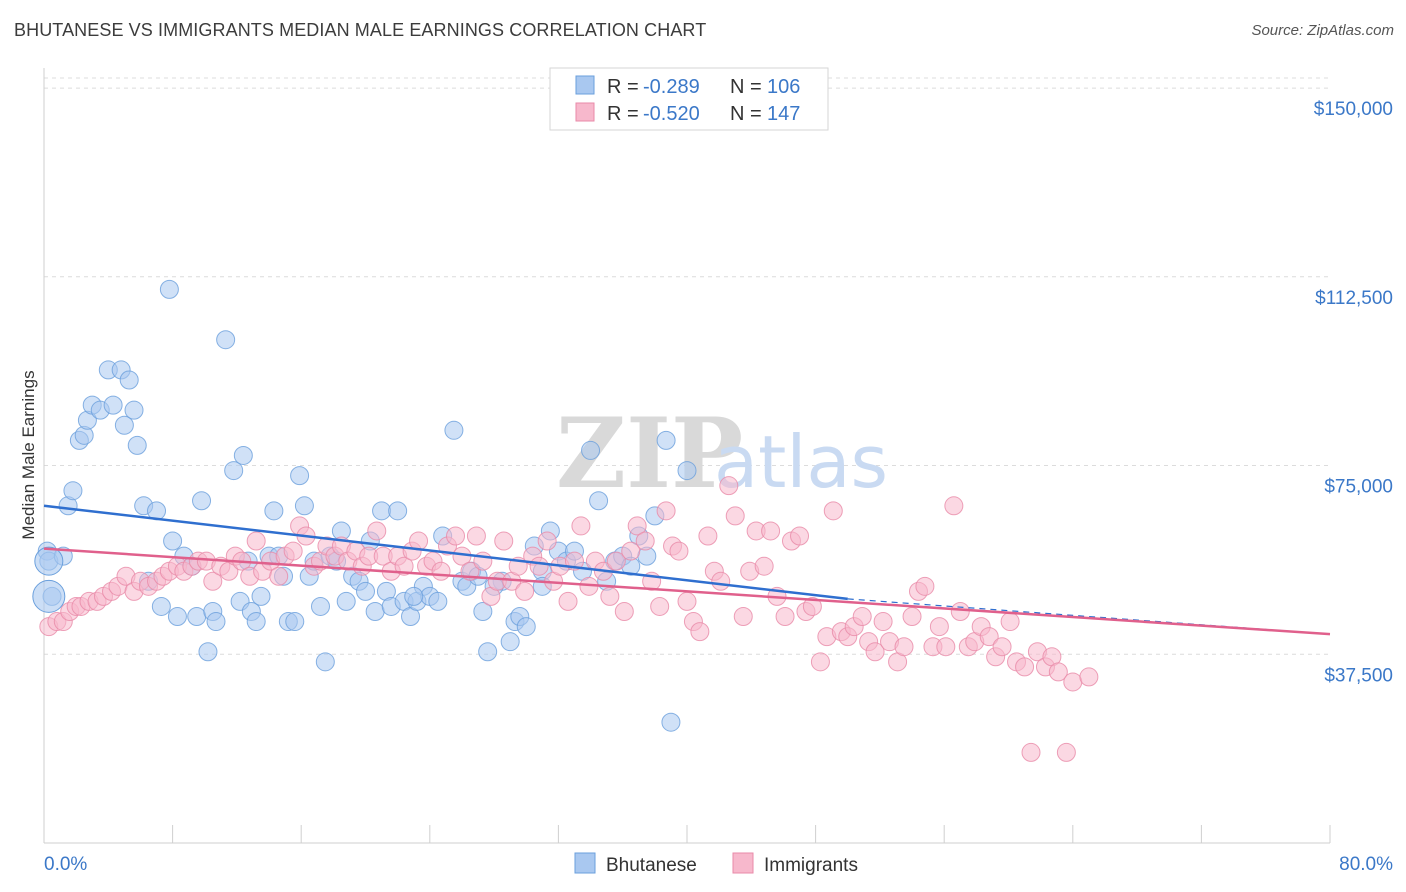  Describe the element at coordinates (689, 99) in the screenshot. I see `legend-box: R = -0.289 N = 106 R = -0.520 N = 147` at that location.